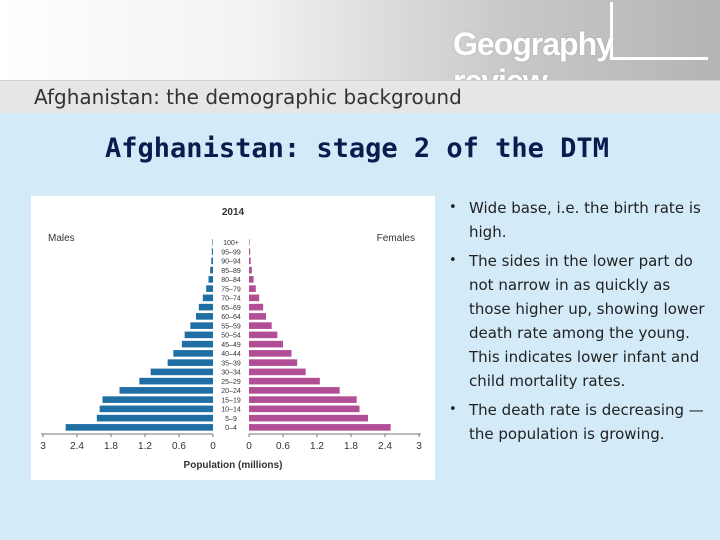 Image resolution: width=720 pixels, height=540 pixels. I want to click on age-label: 30–34, so click(231, 373).